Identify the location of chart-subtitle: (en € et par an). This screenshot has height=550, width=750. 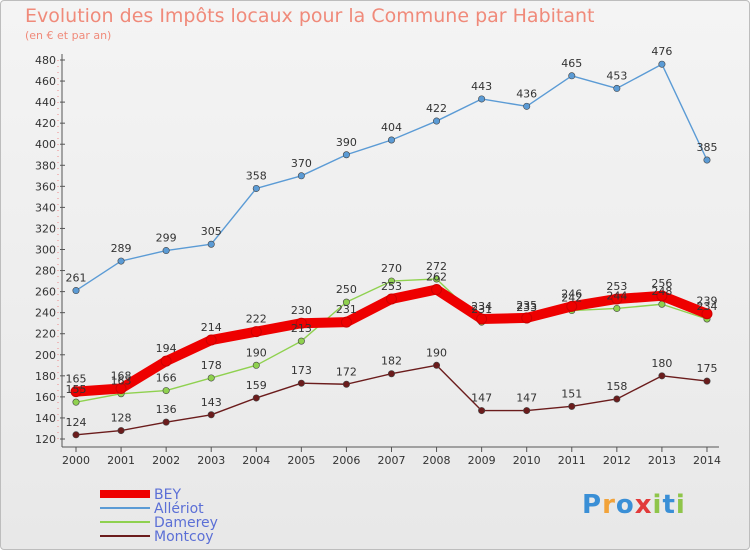
(68, 35).